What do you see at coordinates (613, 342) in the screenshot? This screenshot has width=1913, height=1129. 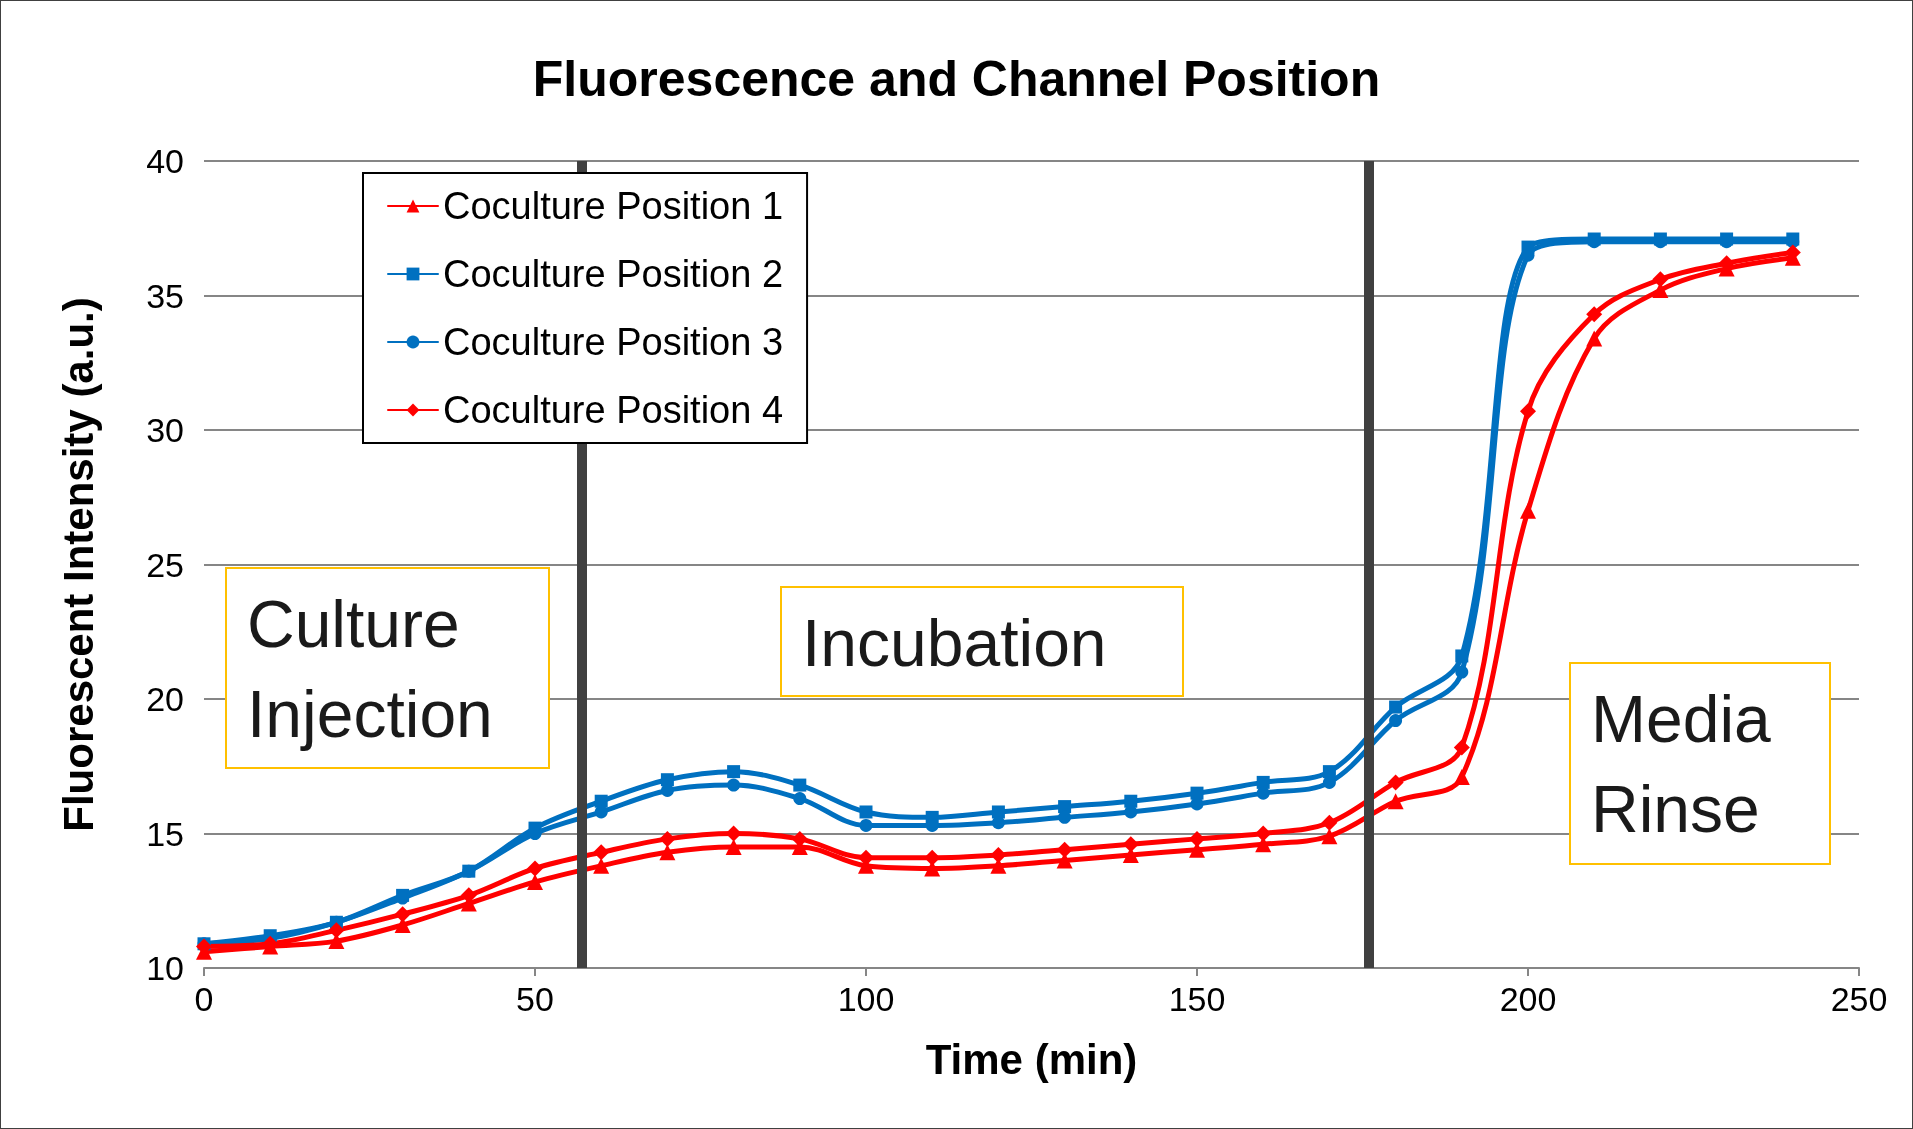 I see `legend-label: Coculture Position 3` at bounding box center [613, 342].